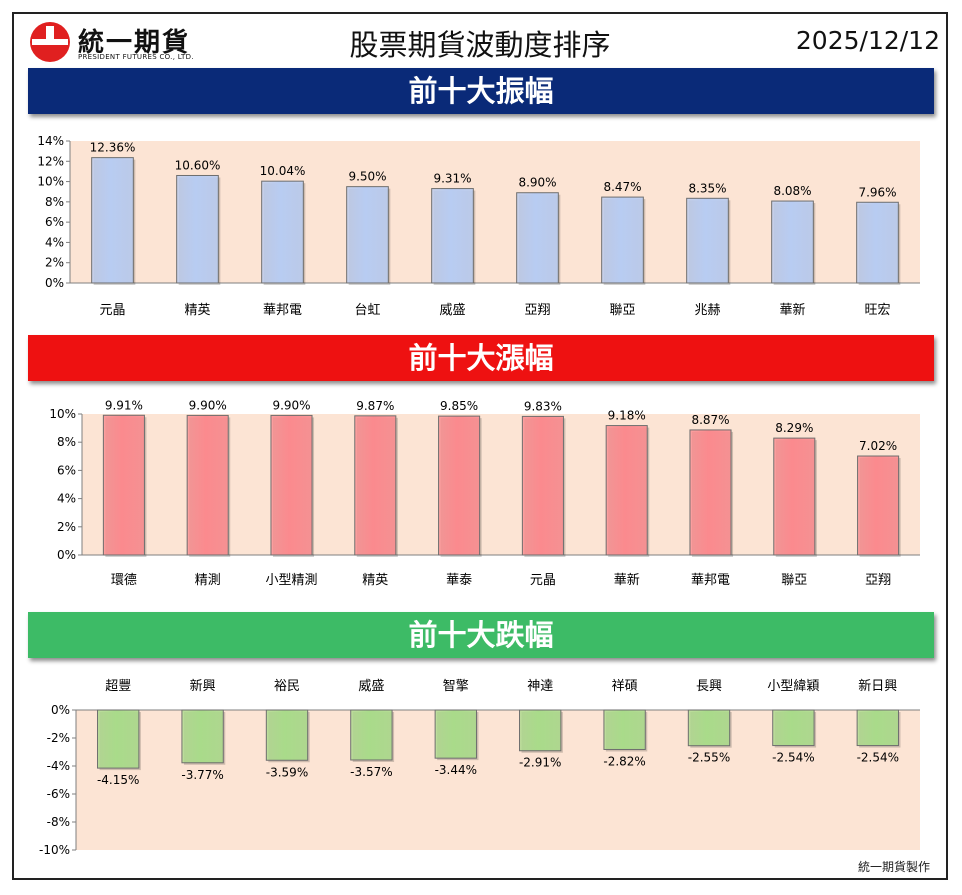 This screenshot has height=895, width=962. What do you see at coordinates (877, 192) in the screenshot?
I see `data-label: 7.96%` at bounding box center [877, 192].